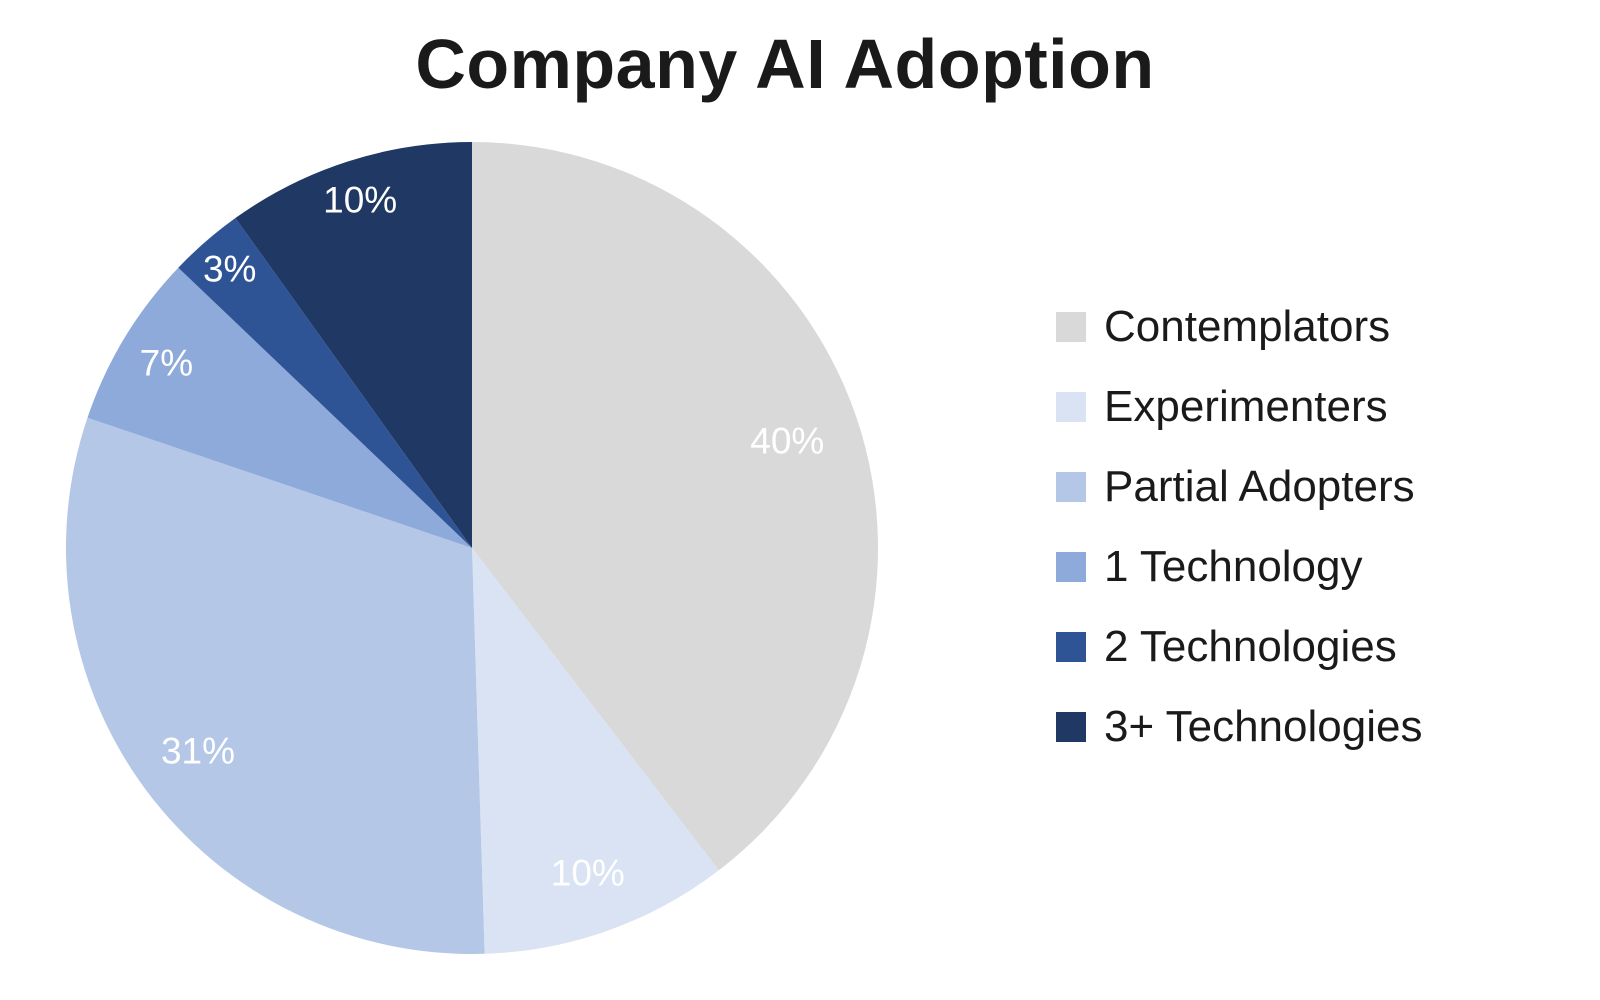  I want to click on legend-item-contemplators: Contemplators, so click(1239, 327).